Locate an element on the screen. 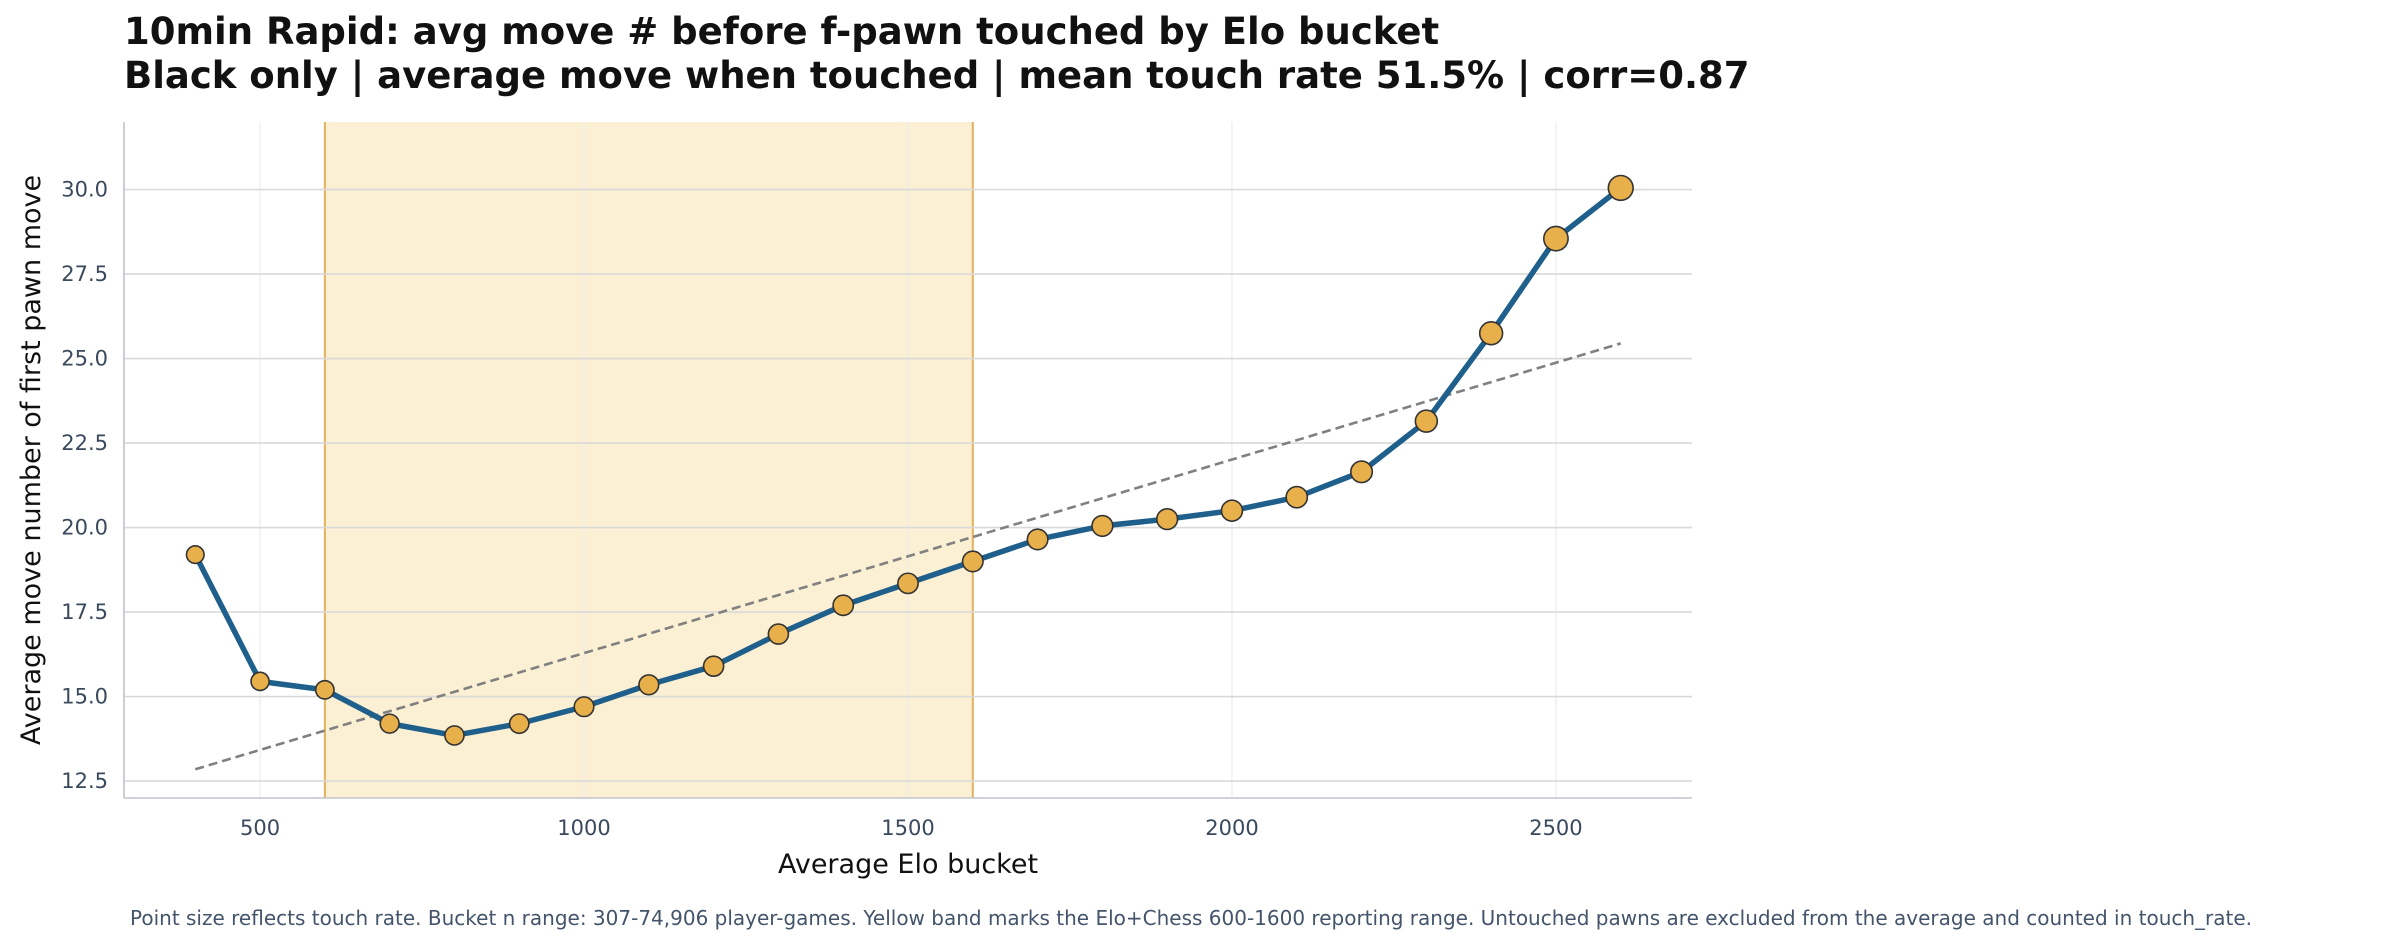  x-tick-label: 1500 is located at coordinates (907, 828).